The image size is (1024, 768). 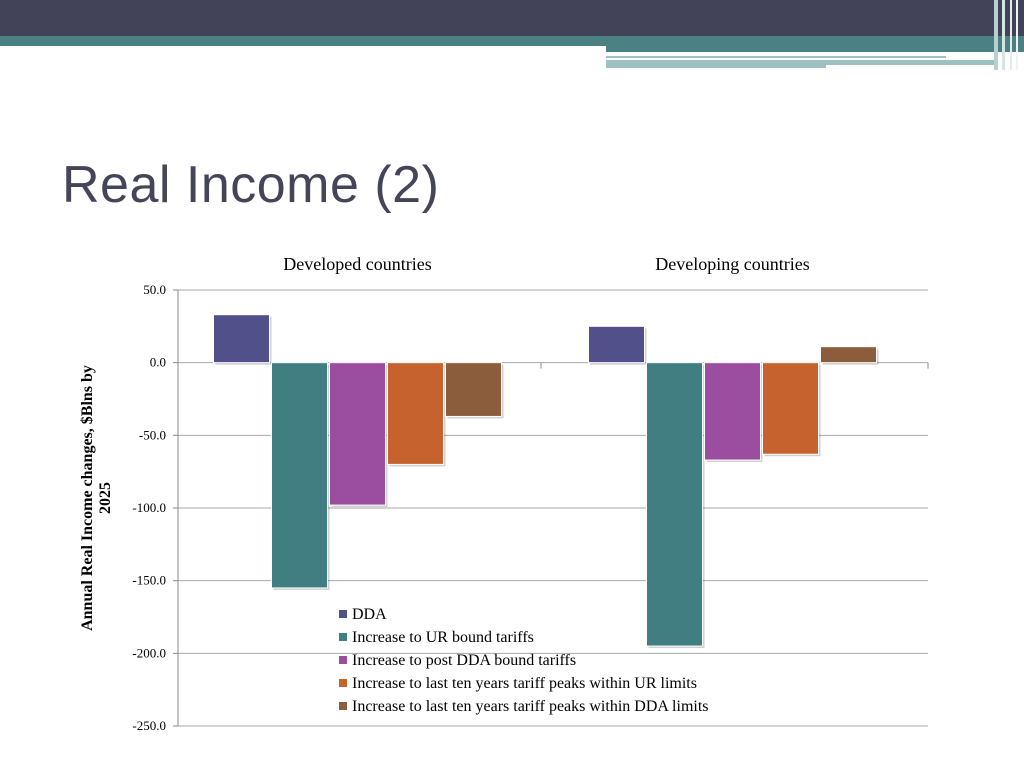 I want to click on header-dark-band, so click(x=512, y=18).